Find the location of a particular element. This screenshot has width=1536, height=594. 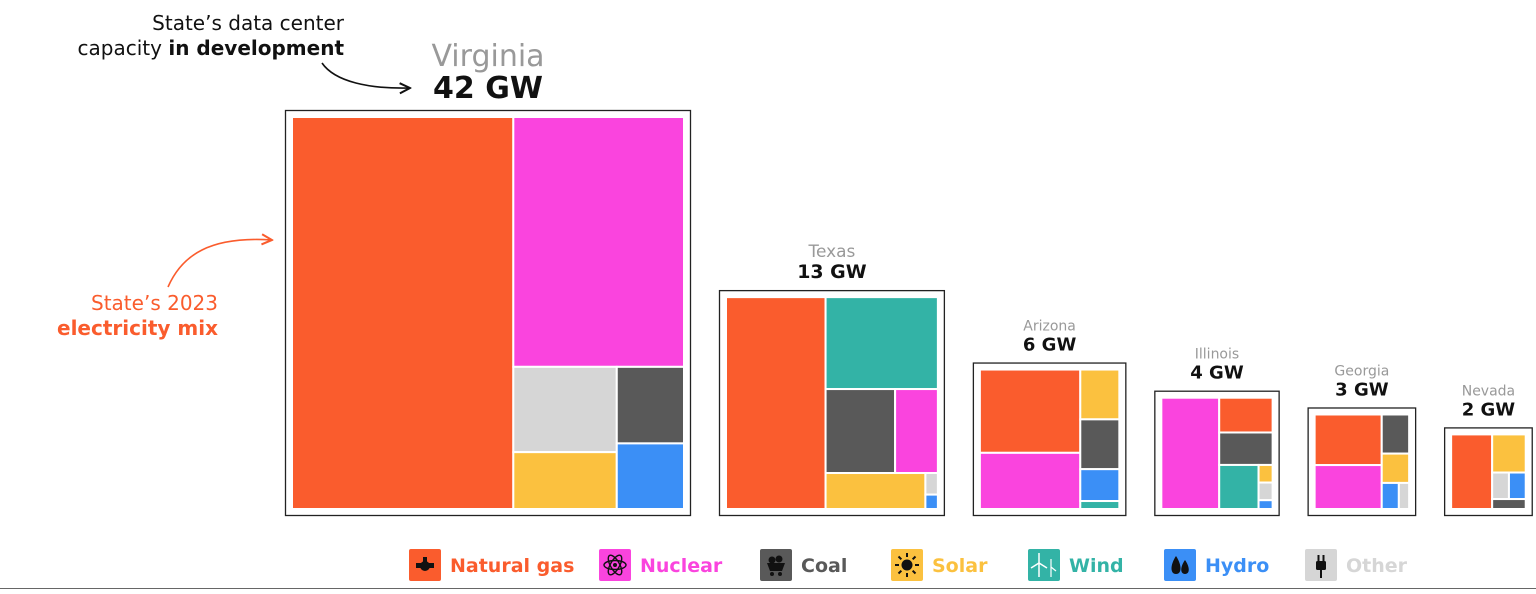

capacity-annotation-prefix: capacity is located at coordinates (123, 48).